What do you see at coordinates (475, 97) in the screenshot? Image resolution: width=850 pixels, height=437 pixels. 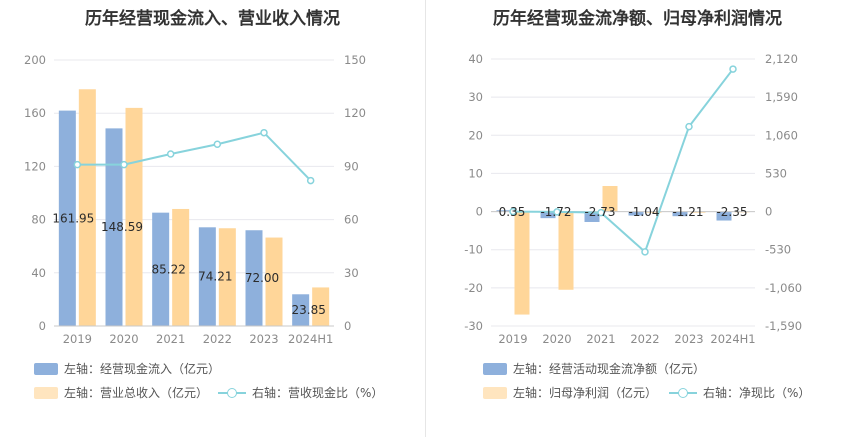 I see `y-left-tick-label: 30` at bounding box center [475, 97].